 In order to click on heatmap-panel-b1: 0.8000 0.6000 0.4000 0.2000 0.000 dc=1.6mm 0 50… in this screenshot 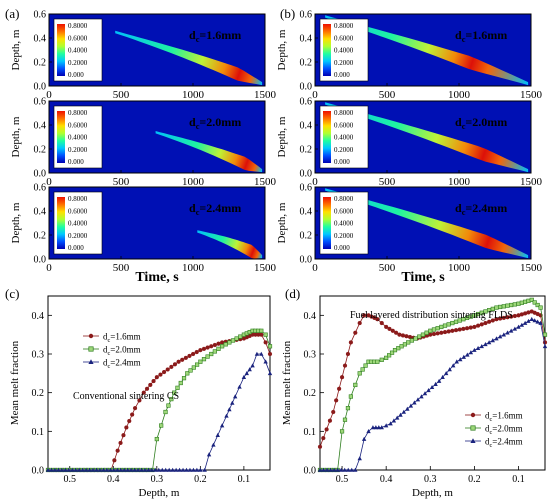, I will do `click(409, 56)`.